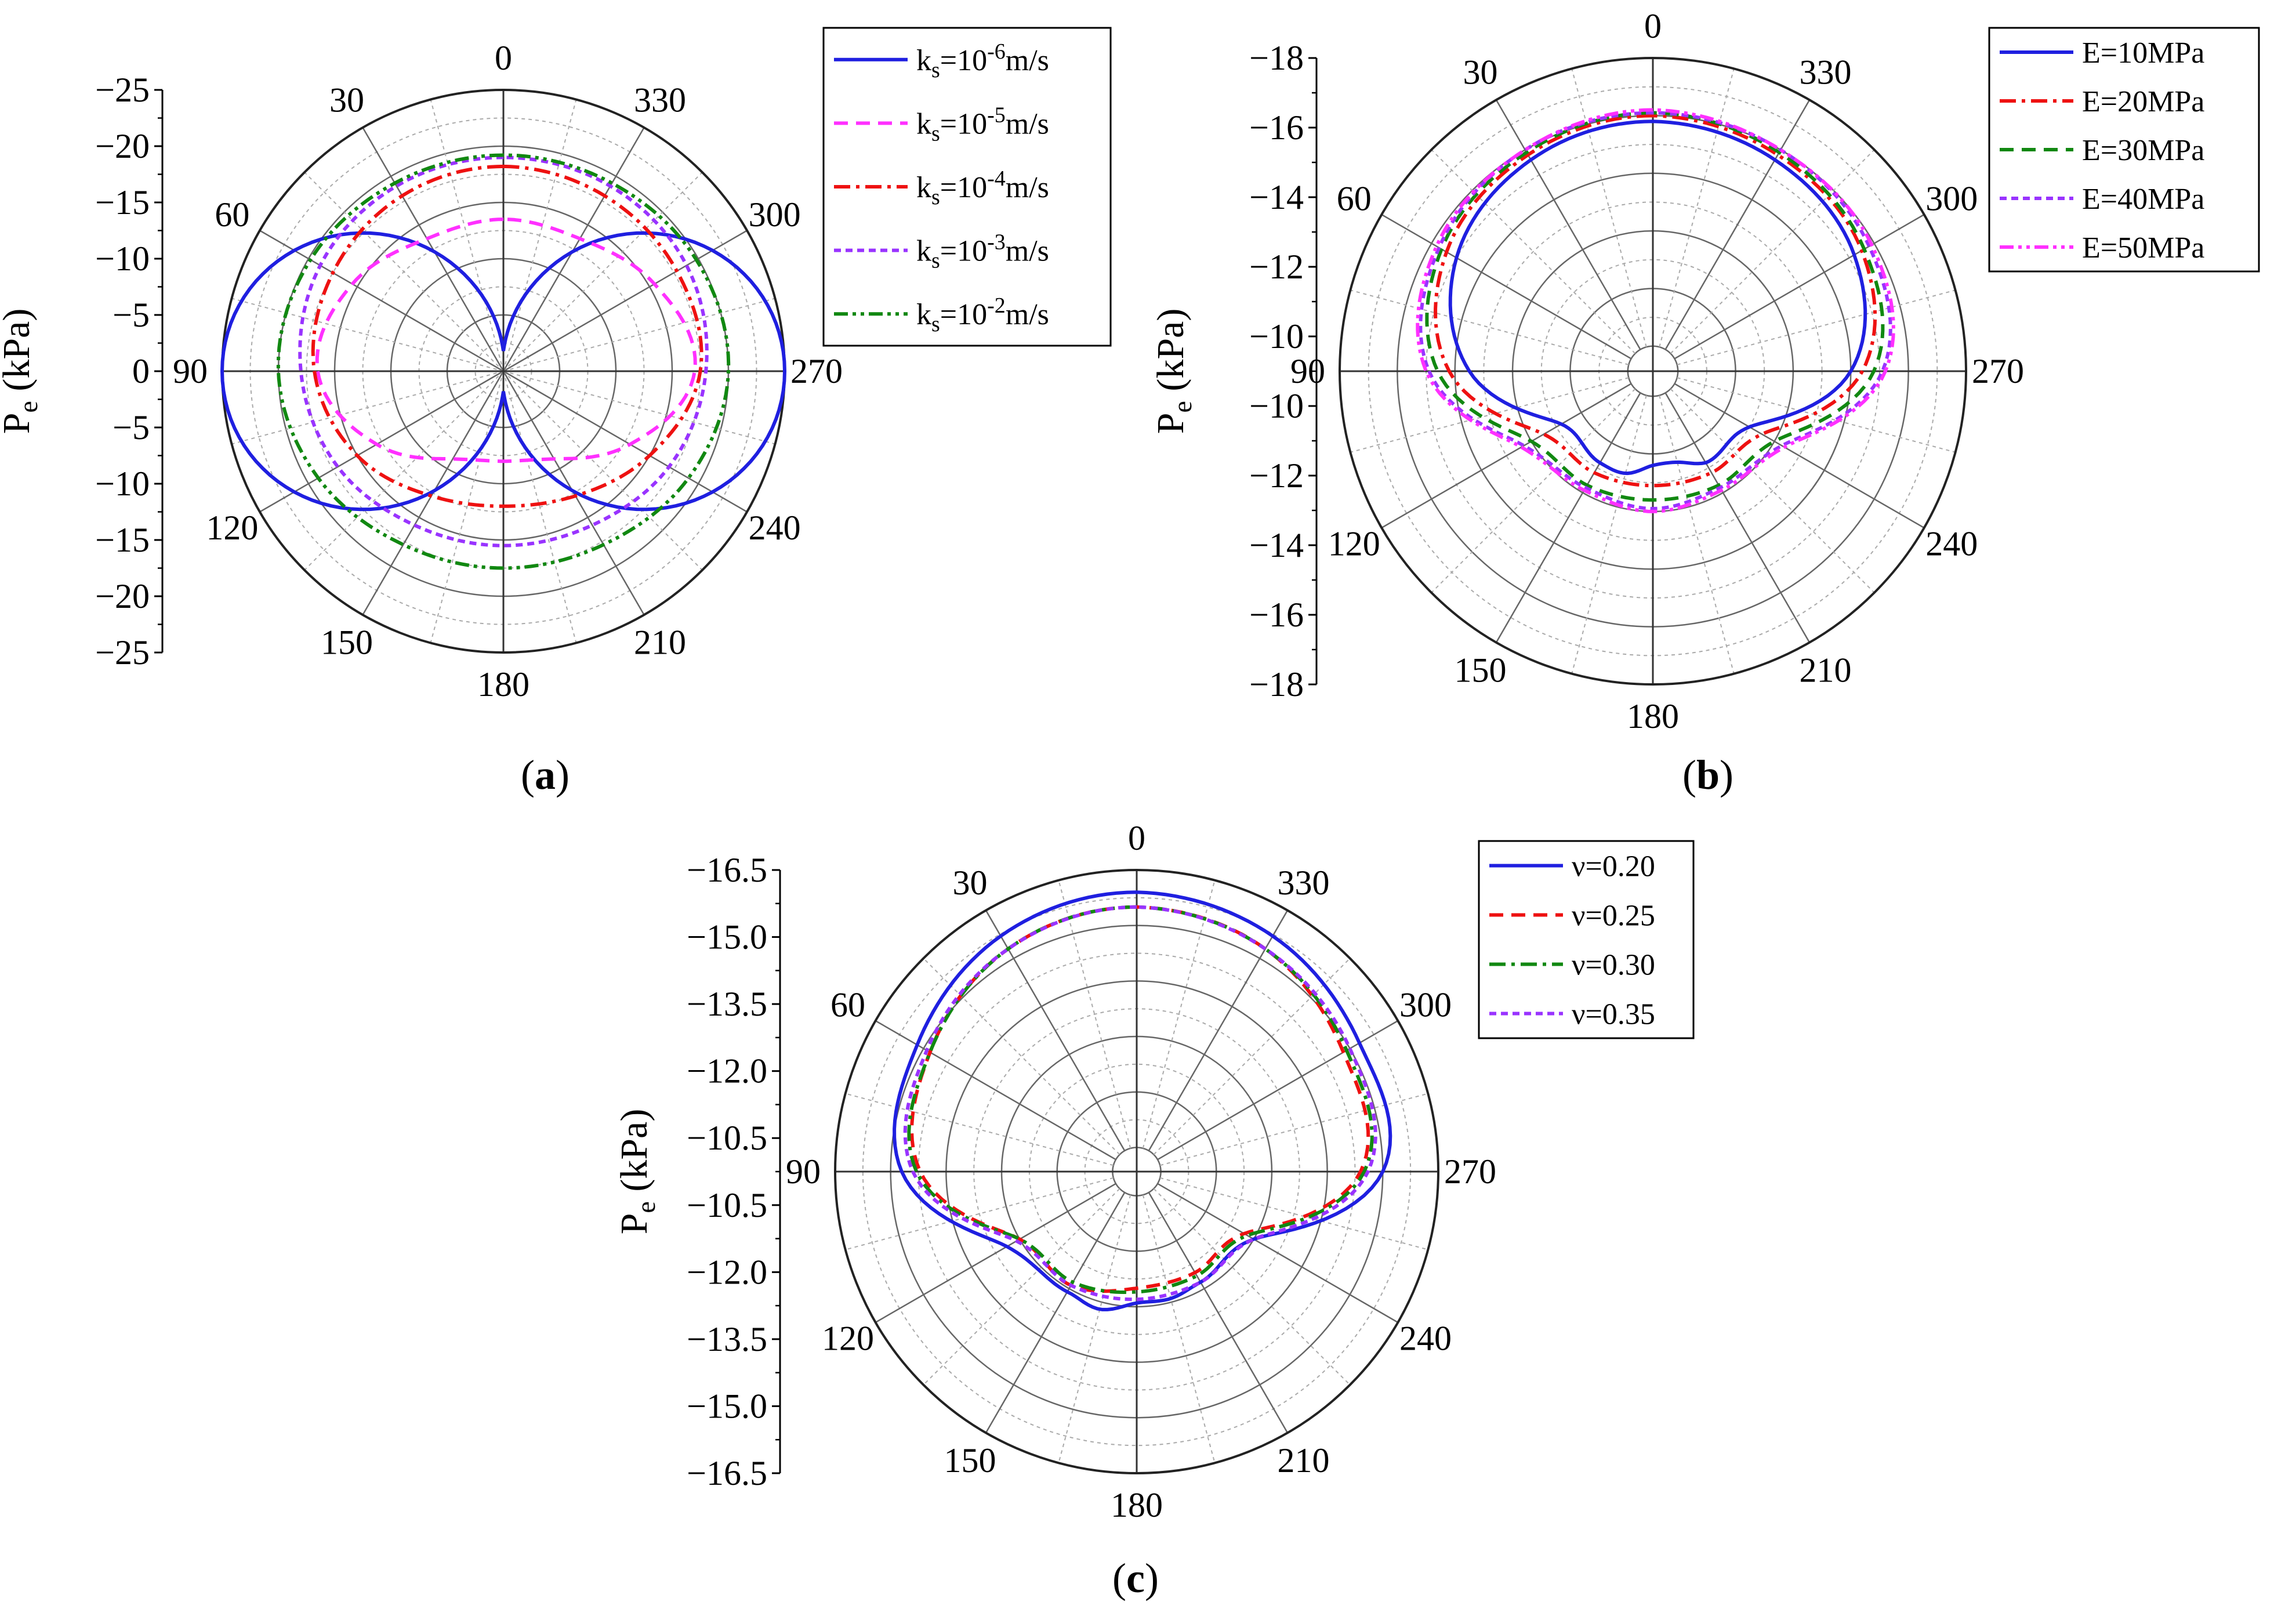 The height and width of the screenshot is (1624, 2274). Describe the element at coordinates (982, 187) in the screenshot. I see `legend-label: ks=10-4m/s` at that location.